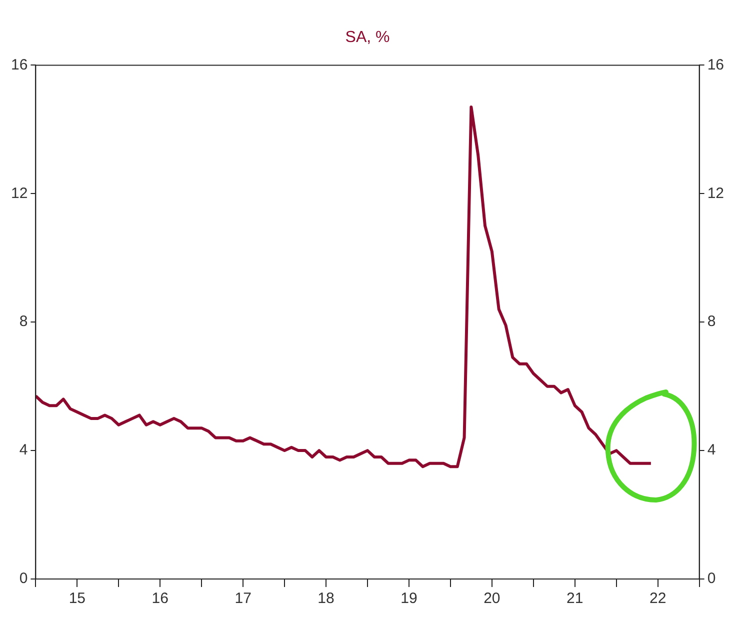  What do you see at coordinates (23, 450) in the screenshot?
I see `y-tick-label: 4` at bounding box center [23, 450].